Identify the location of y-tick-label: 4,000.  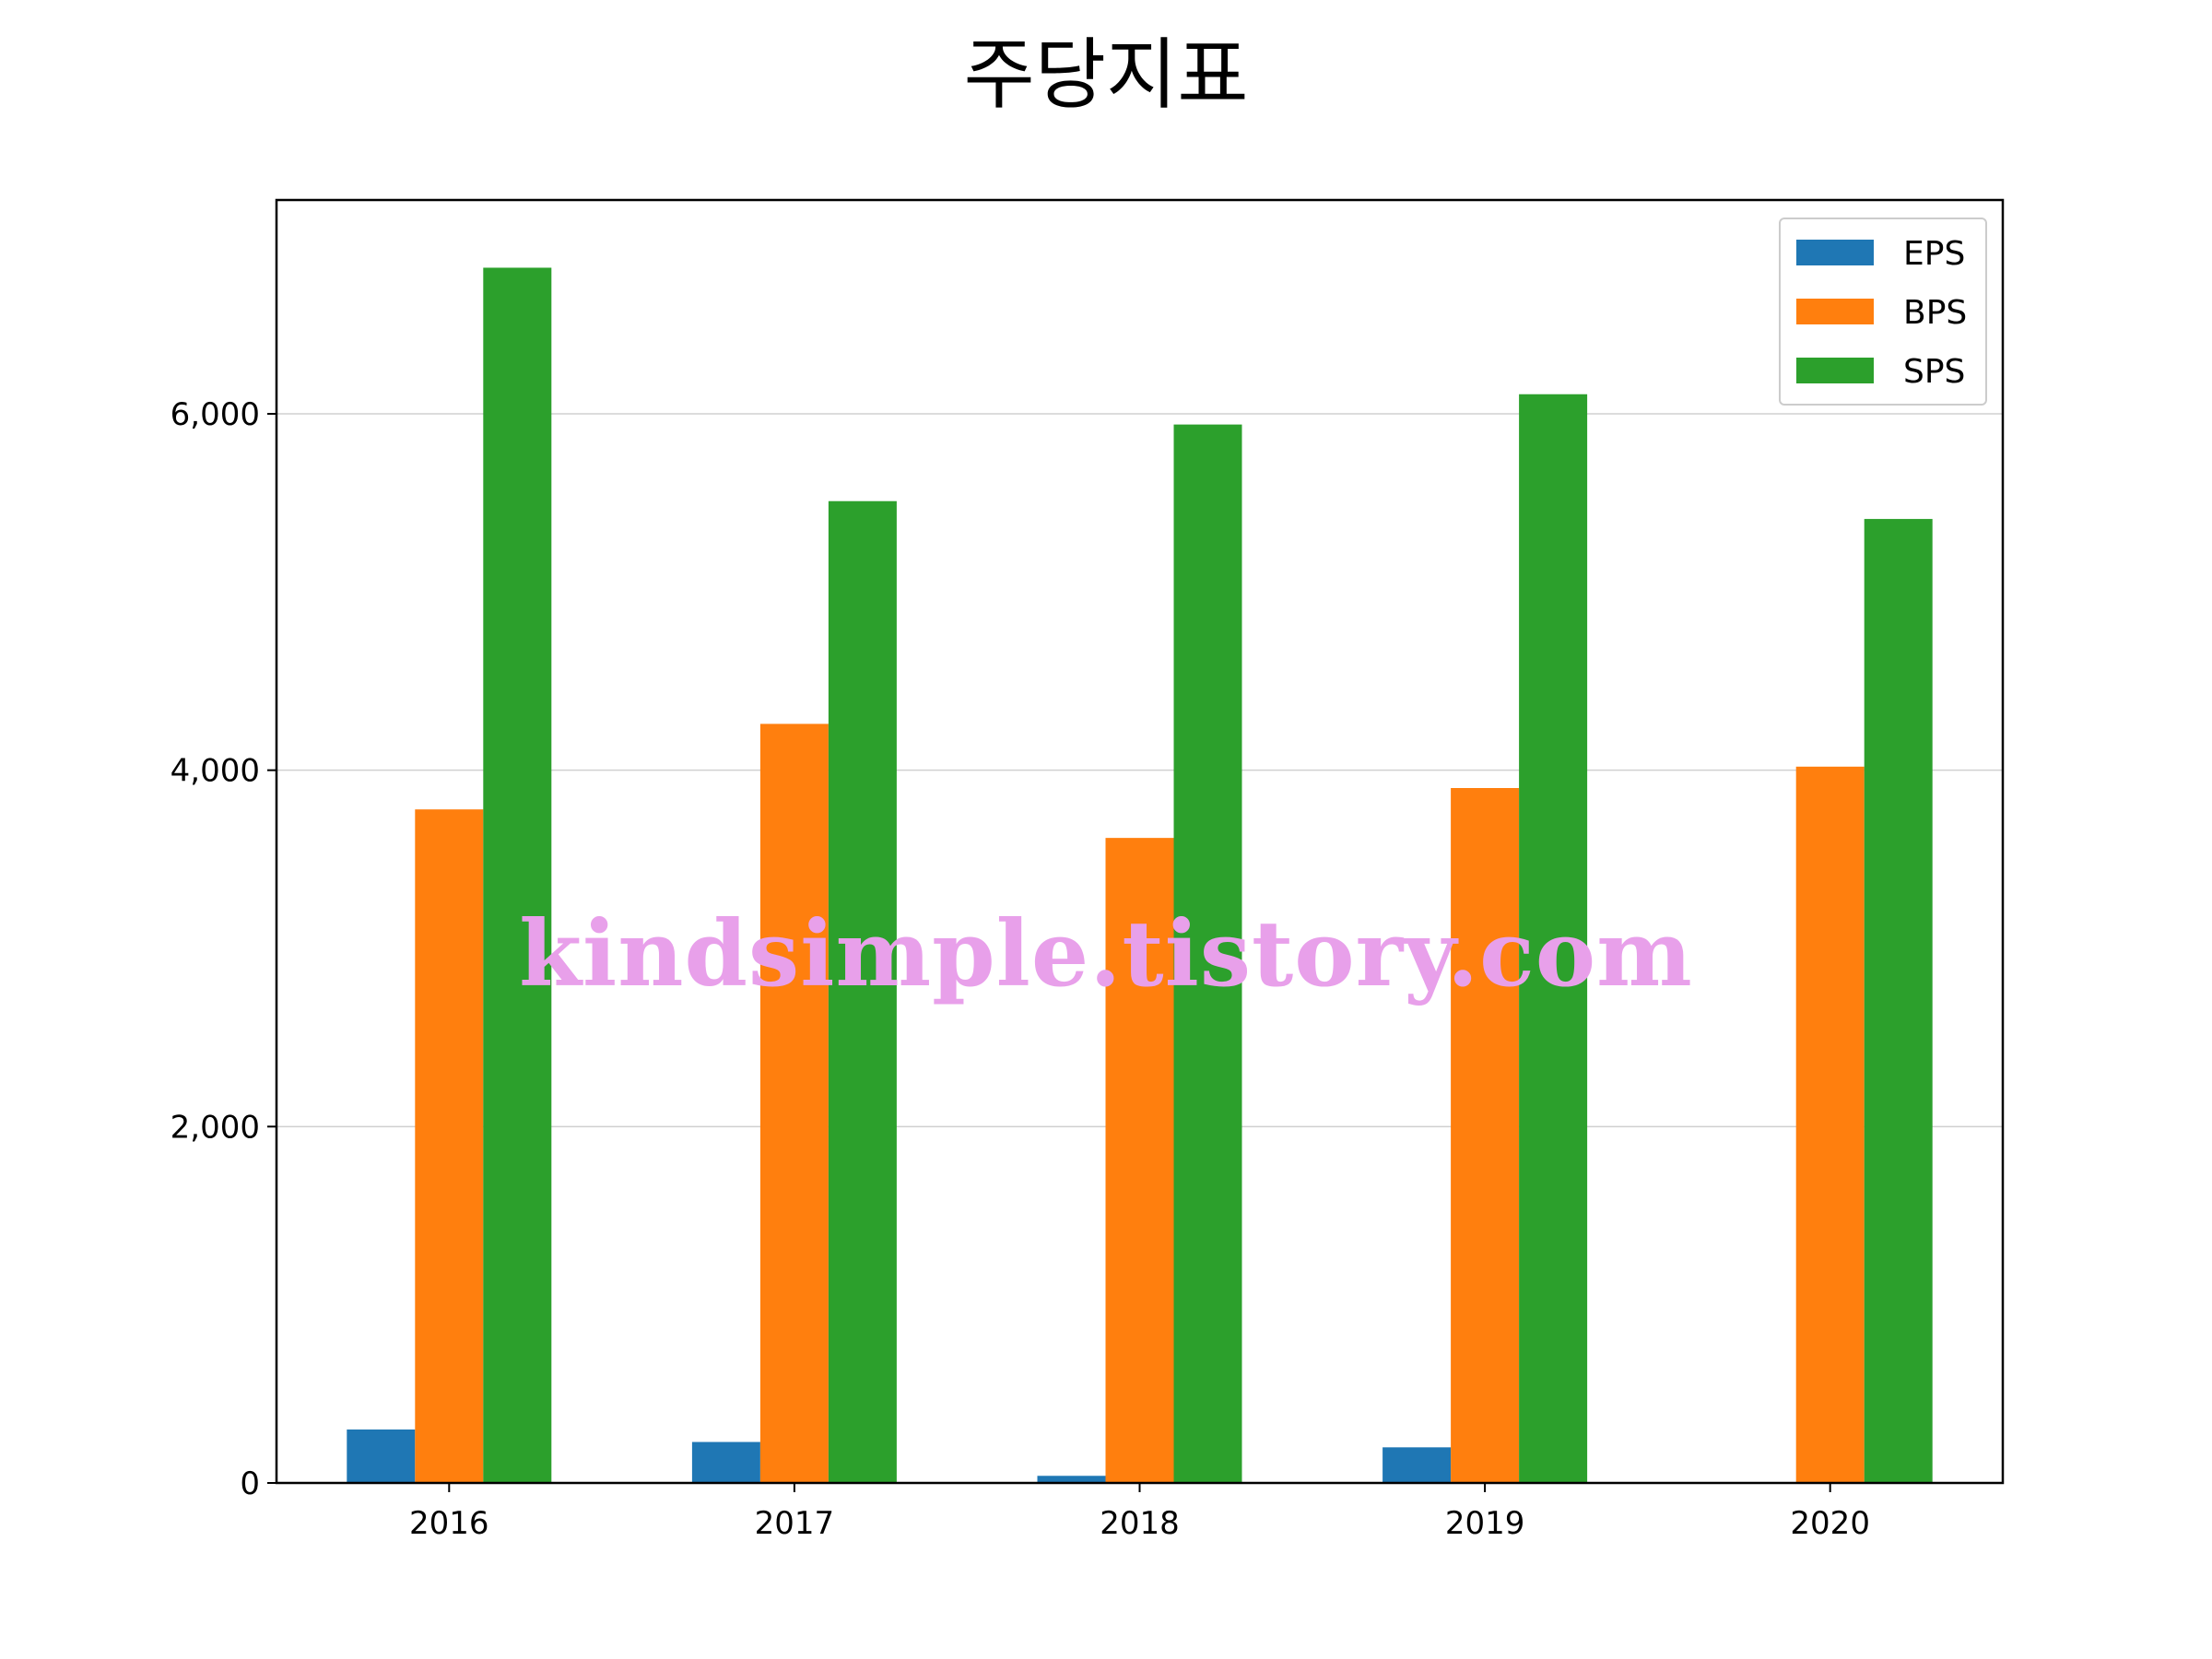
(215, 771).